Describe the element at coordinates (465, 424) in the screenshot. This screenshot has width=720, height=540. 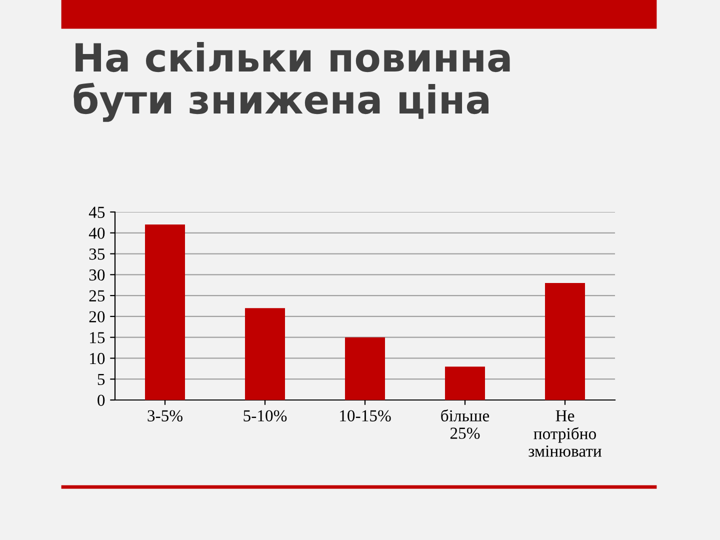
I see `x-tick-label: більше 25%` at that location.